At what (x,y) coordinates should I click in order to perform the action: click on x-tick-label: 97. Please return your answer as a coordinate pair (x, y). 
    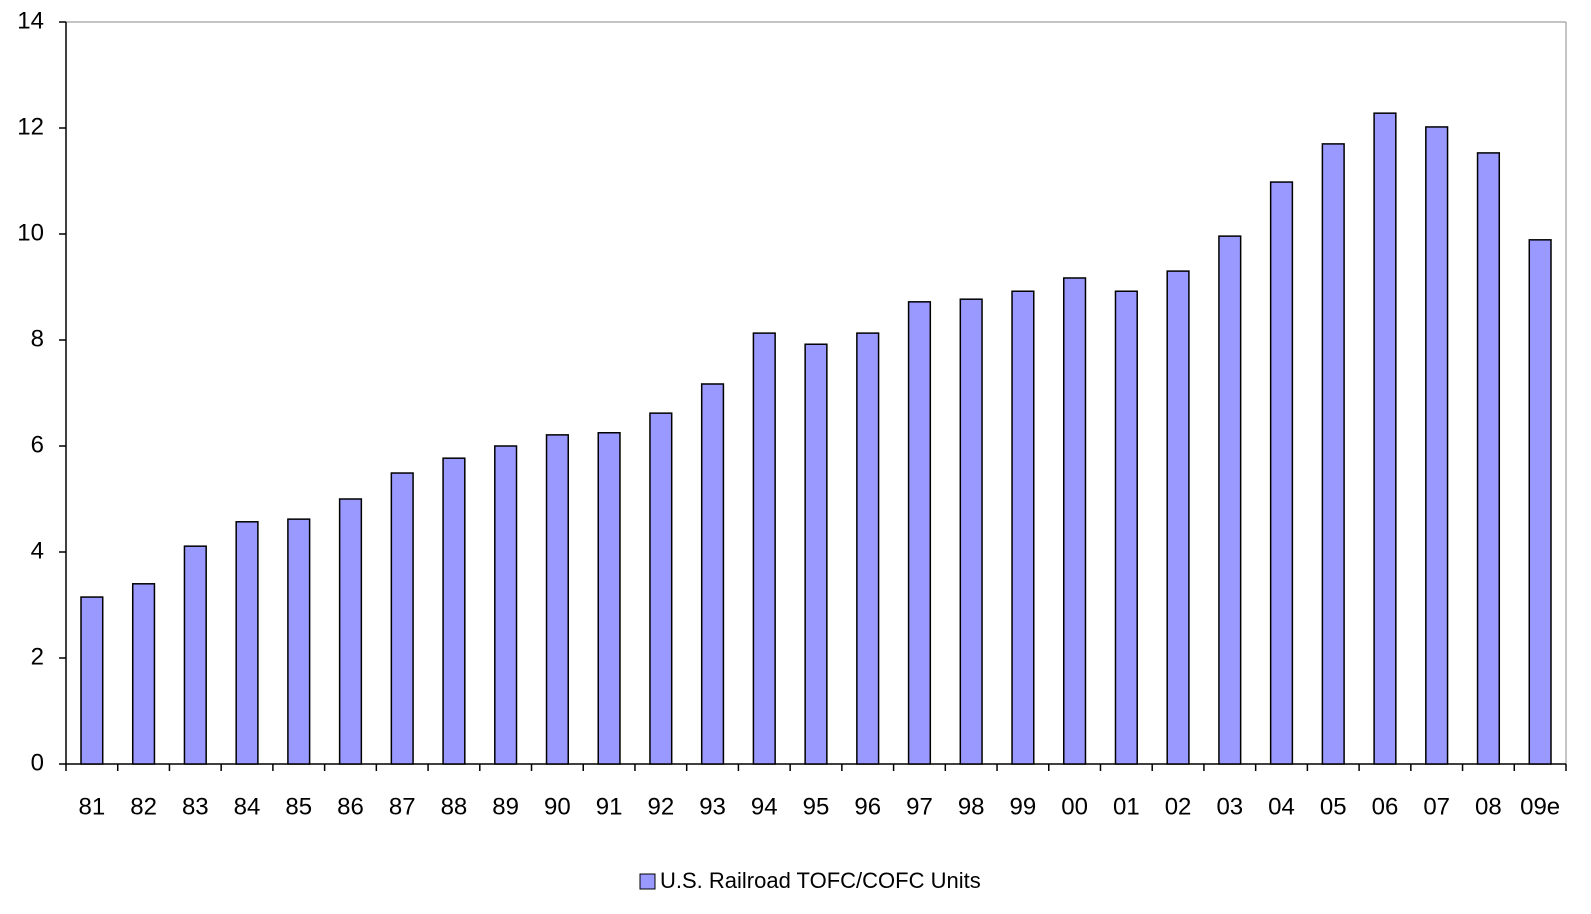
    Looking at the image, I should click on (919, 806).